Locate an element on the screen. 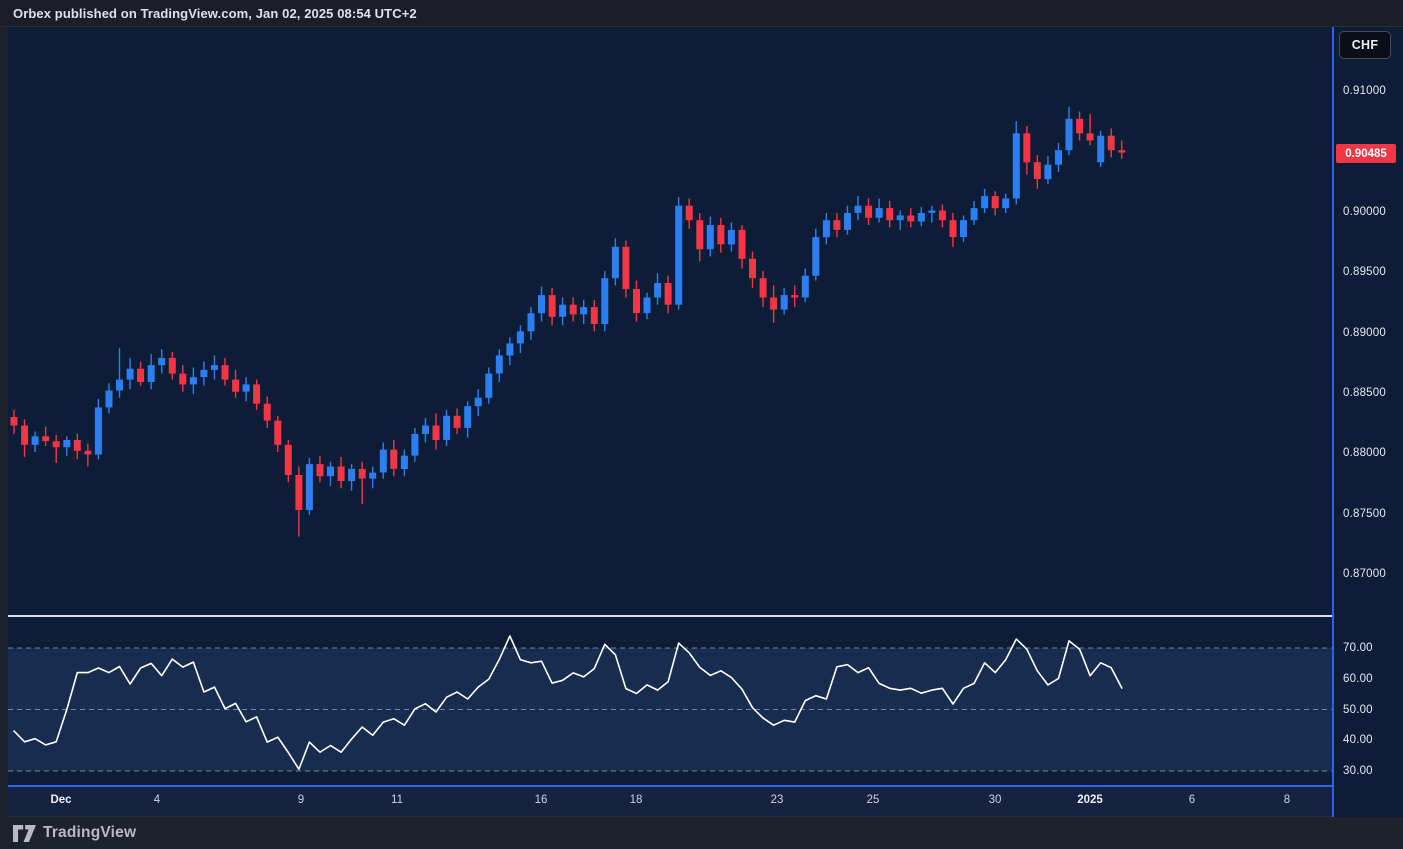 This screenshot has width=1403, height=849. footer-brand-text: TradingView is located at coordinates (90, 832).